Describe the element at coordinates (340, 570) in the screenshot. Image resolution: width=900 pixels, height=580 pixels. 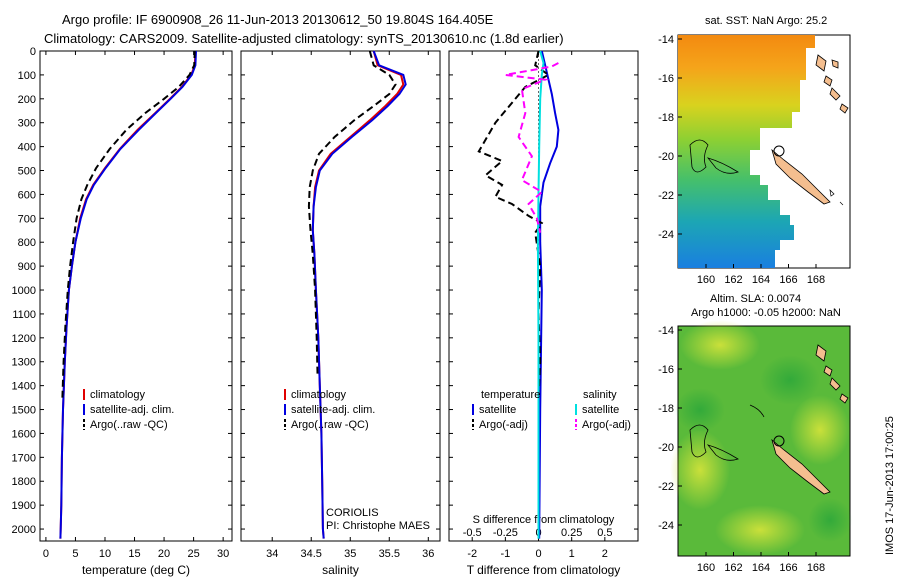
I see `x-axis-label: salinity` at that location.